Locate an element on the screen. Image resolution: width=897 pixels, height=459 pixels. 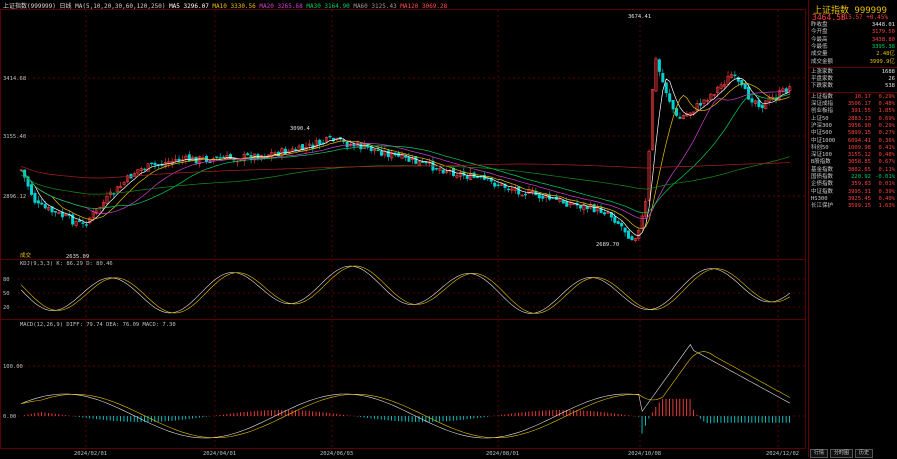
quote-row: 创业板指 391.55 1.85% is located at coordinates (853, 111).